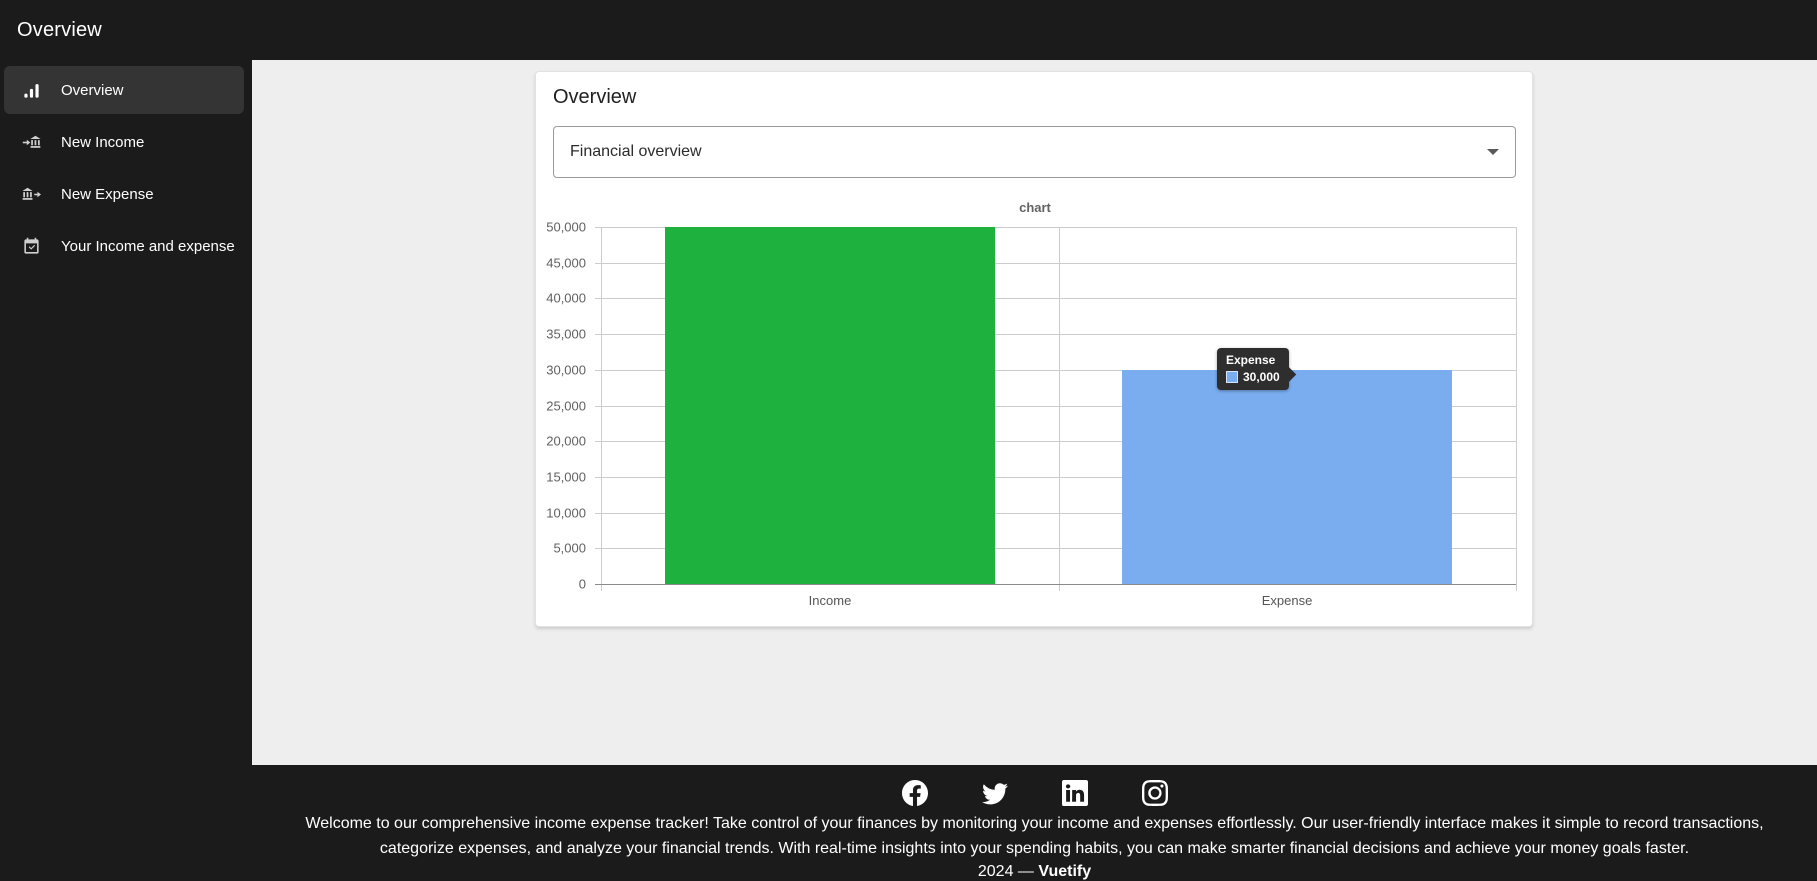  I want to click on y-axis-tick-label: 30,000, so click(566, 370).